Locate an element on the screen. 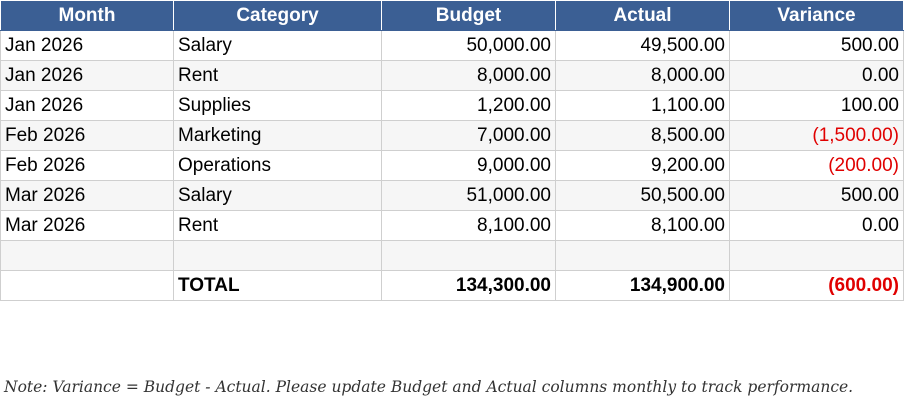  empty-row is located at coordinates (452, 255).